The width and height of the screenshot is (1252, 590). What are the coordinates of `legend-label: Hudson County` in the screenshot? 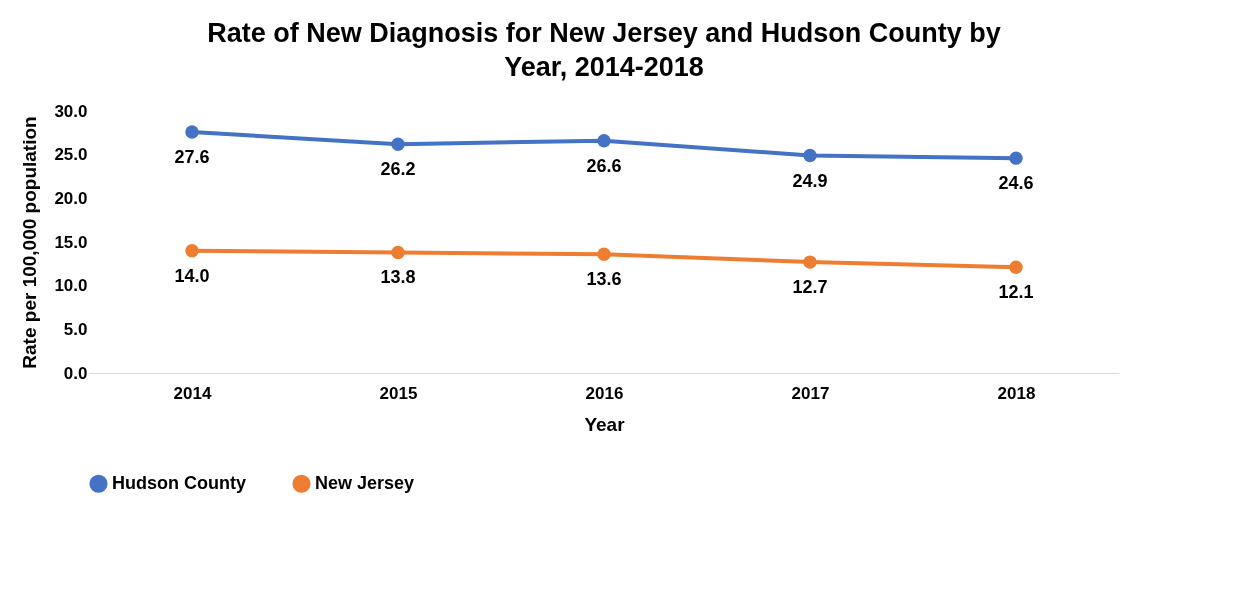 It's located at (179, 482).